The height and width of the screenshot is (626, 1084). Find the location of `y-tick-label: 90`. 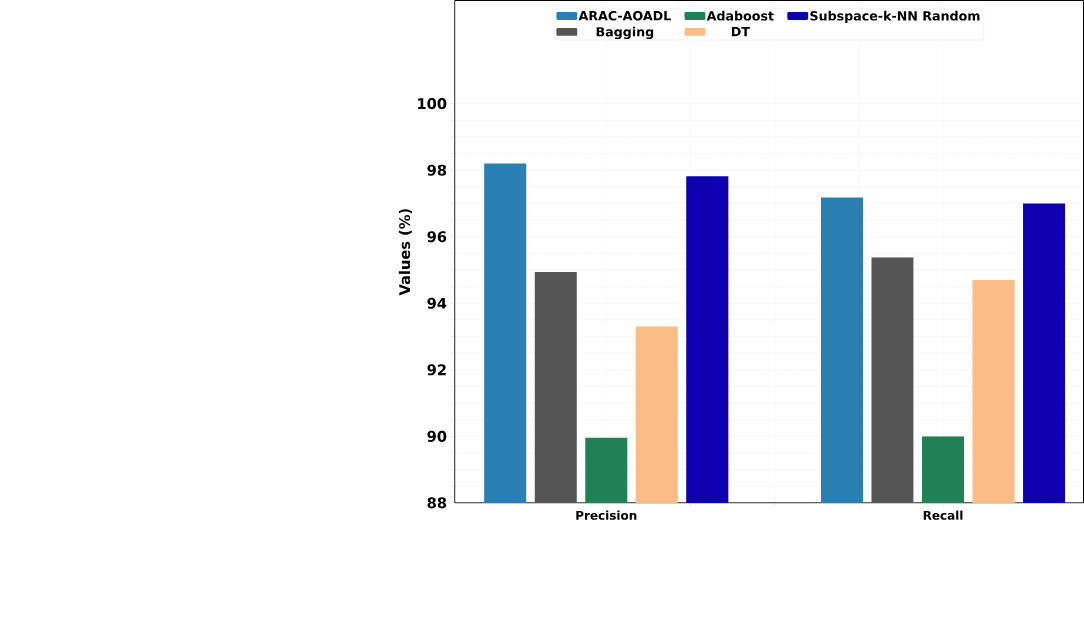

y-tick-label: 90 is located at coordinates (437, 436).